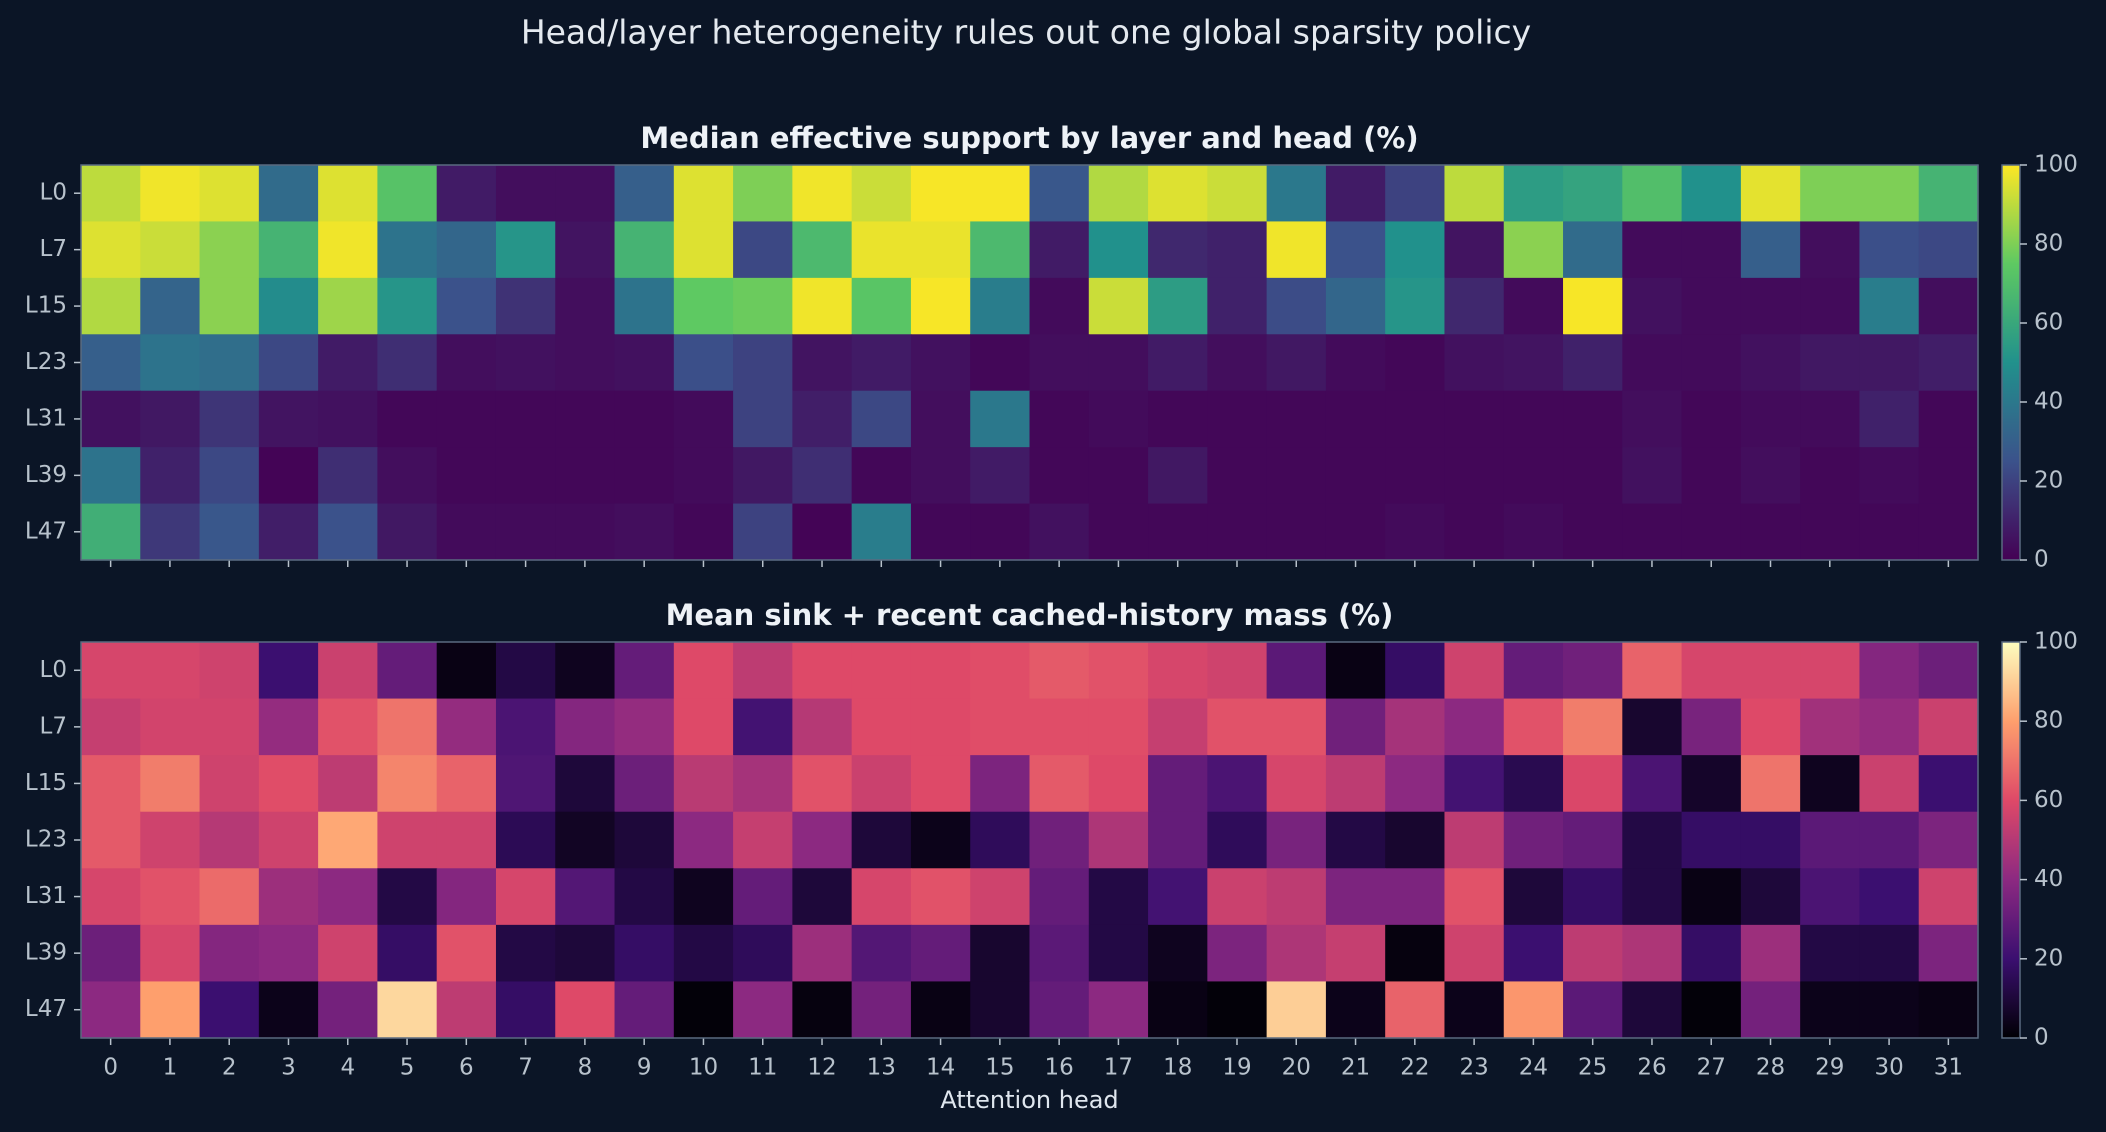 The image size is (2106, 1132). Describe the element at coordinates (2048, 879) in the screenshot. I see `colorbar-tick-label: 40` at that location.